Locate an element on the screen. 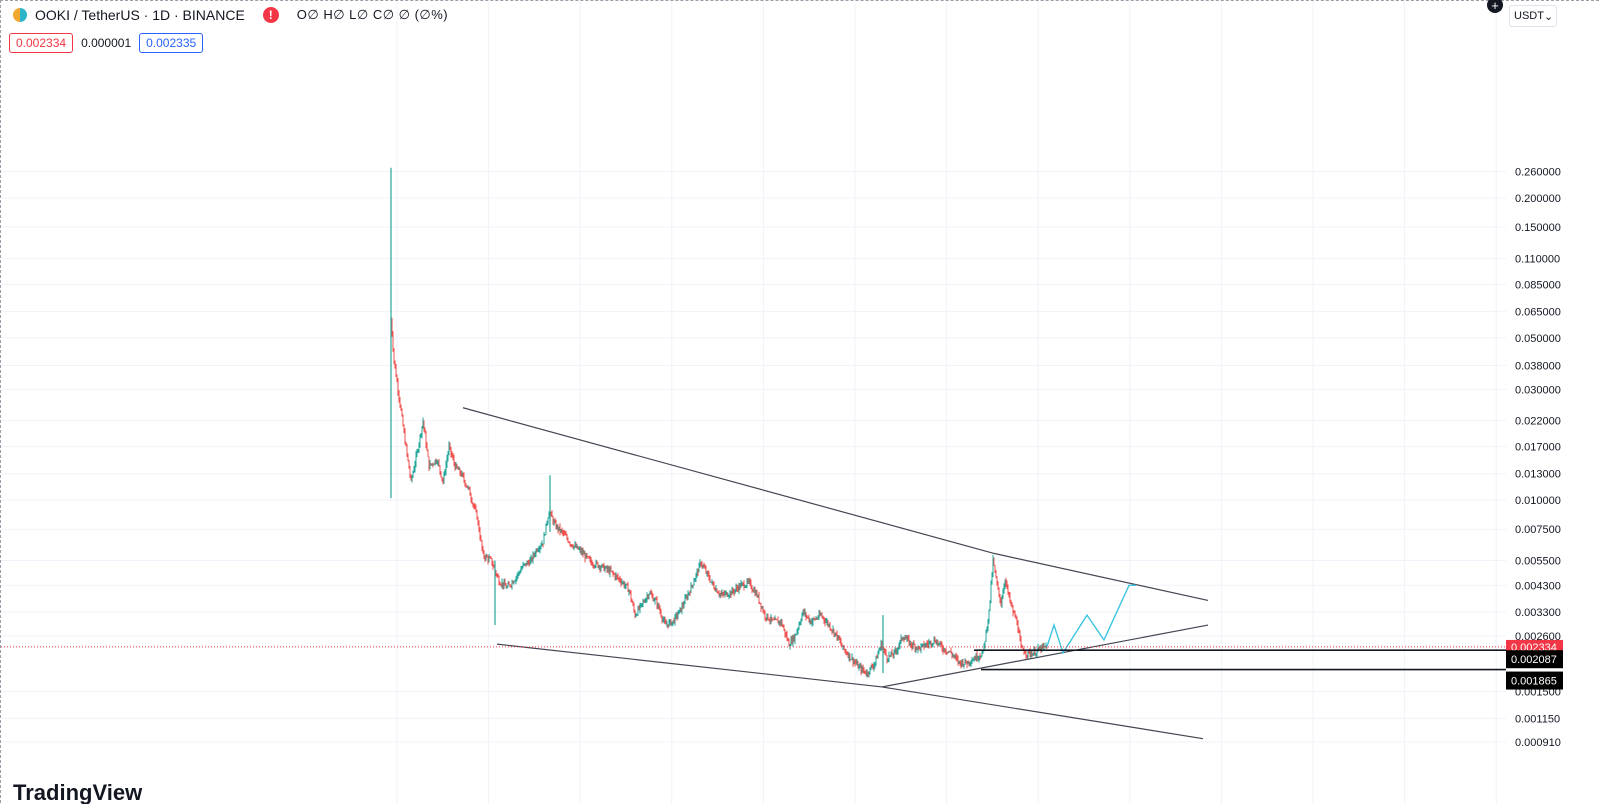 The width and height of the screenshot is (1599, 804). sell-price-button: 0.002334 is located at coordinates (41, 43).